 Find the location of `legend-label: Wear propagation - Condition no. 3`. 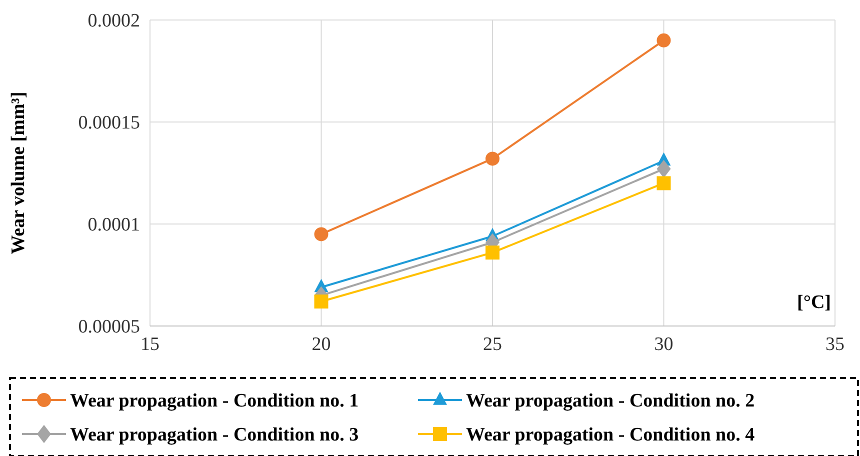

legend-label: Wear propagation - Condition no. 3 is located at coordinates (214, 435).